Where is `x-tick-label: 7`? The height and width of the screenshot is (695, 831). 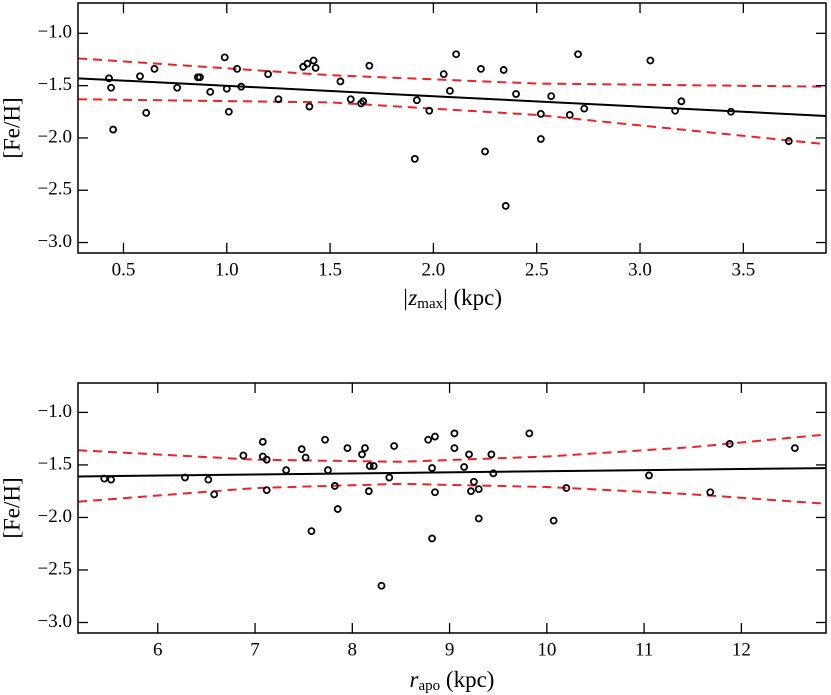
x-tick-label: 7 is located at coordinates (255, 649).